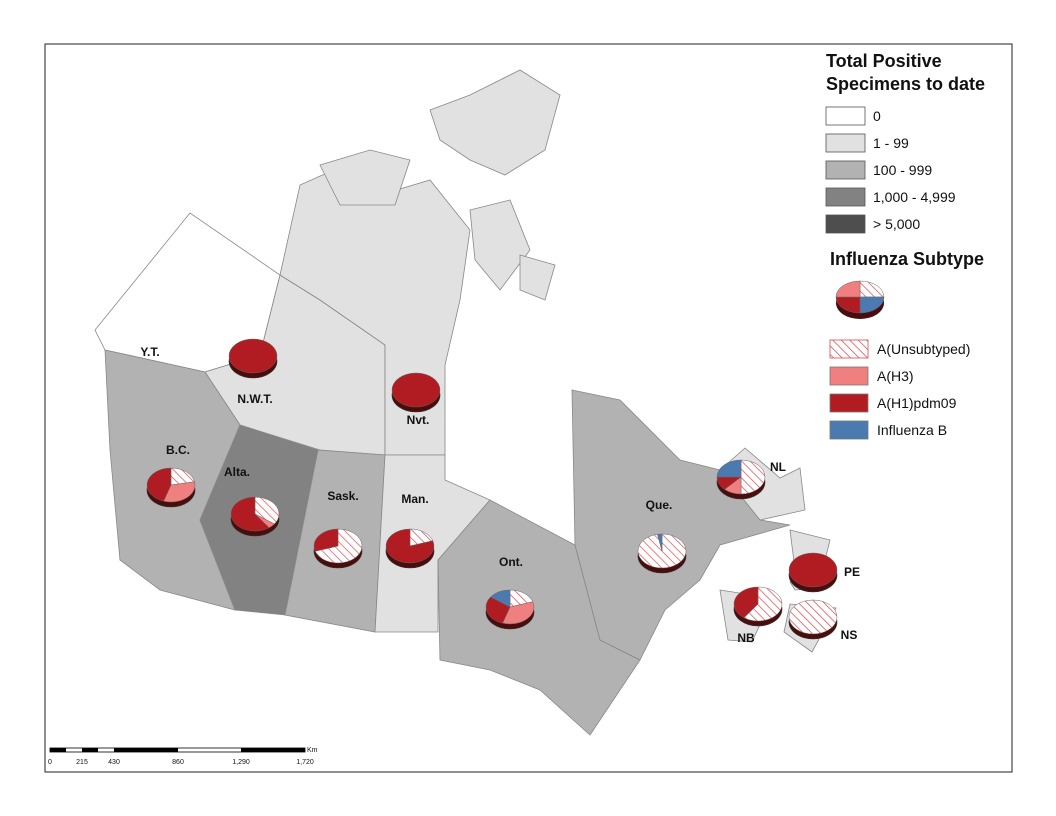 This screenshot has height=816, width=1056. I want to click on province-label: Alta., so click(237, 472).